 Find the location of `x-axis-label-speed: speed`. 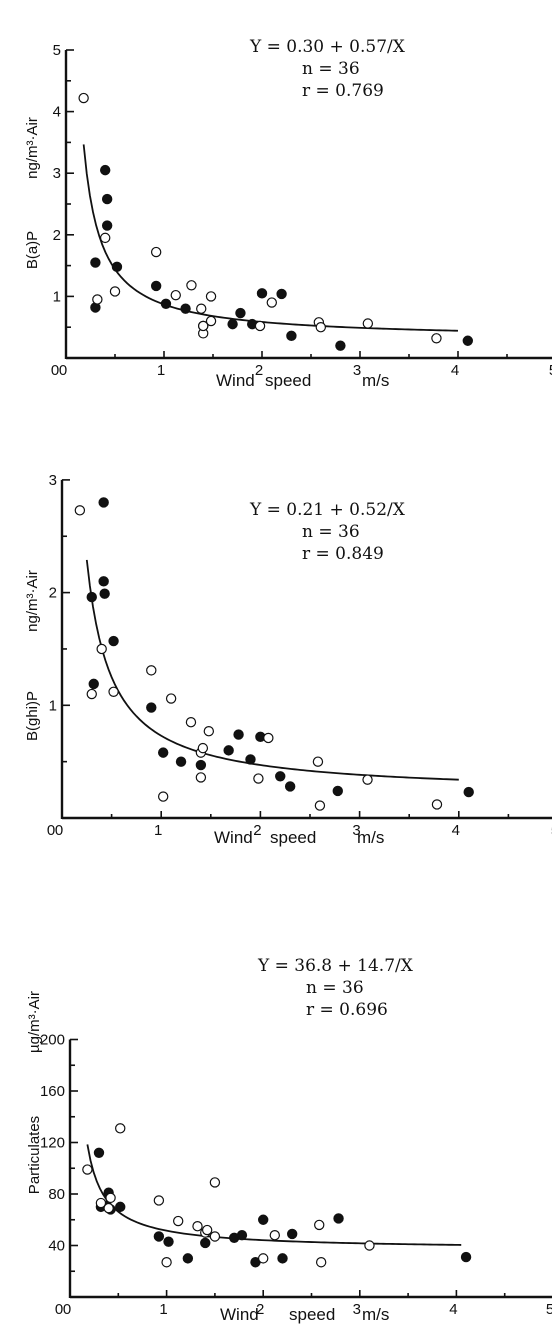

x-axis-label-speed: speed is located at coordinates (288, 380).